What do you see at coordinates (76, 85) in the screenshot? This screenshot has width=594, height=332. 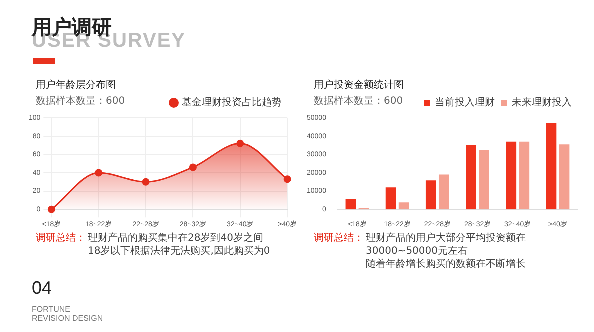 I see `chart-title: 用户年龄层分布图` at bounding box center [76, 85].